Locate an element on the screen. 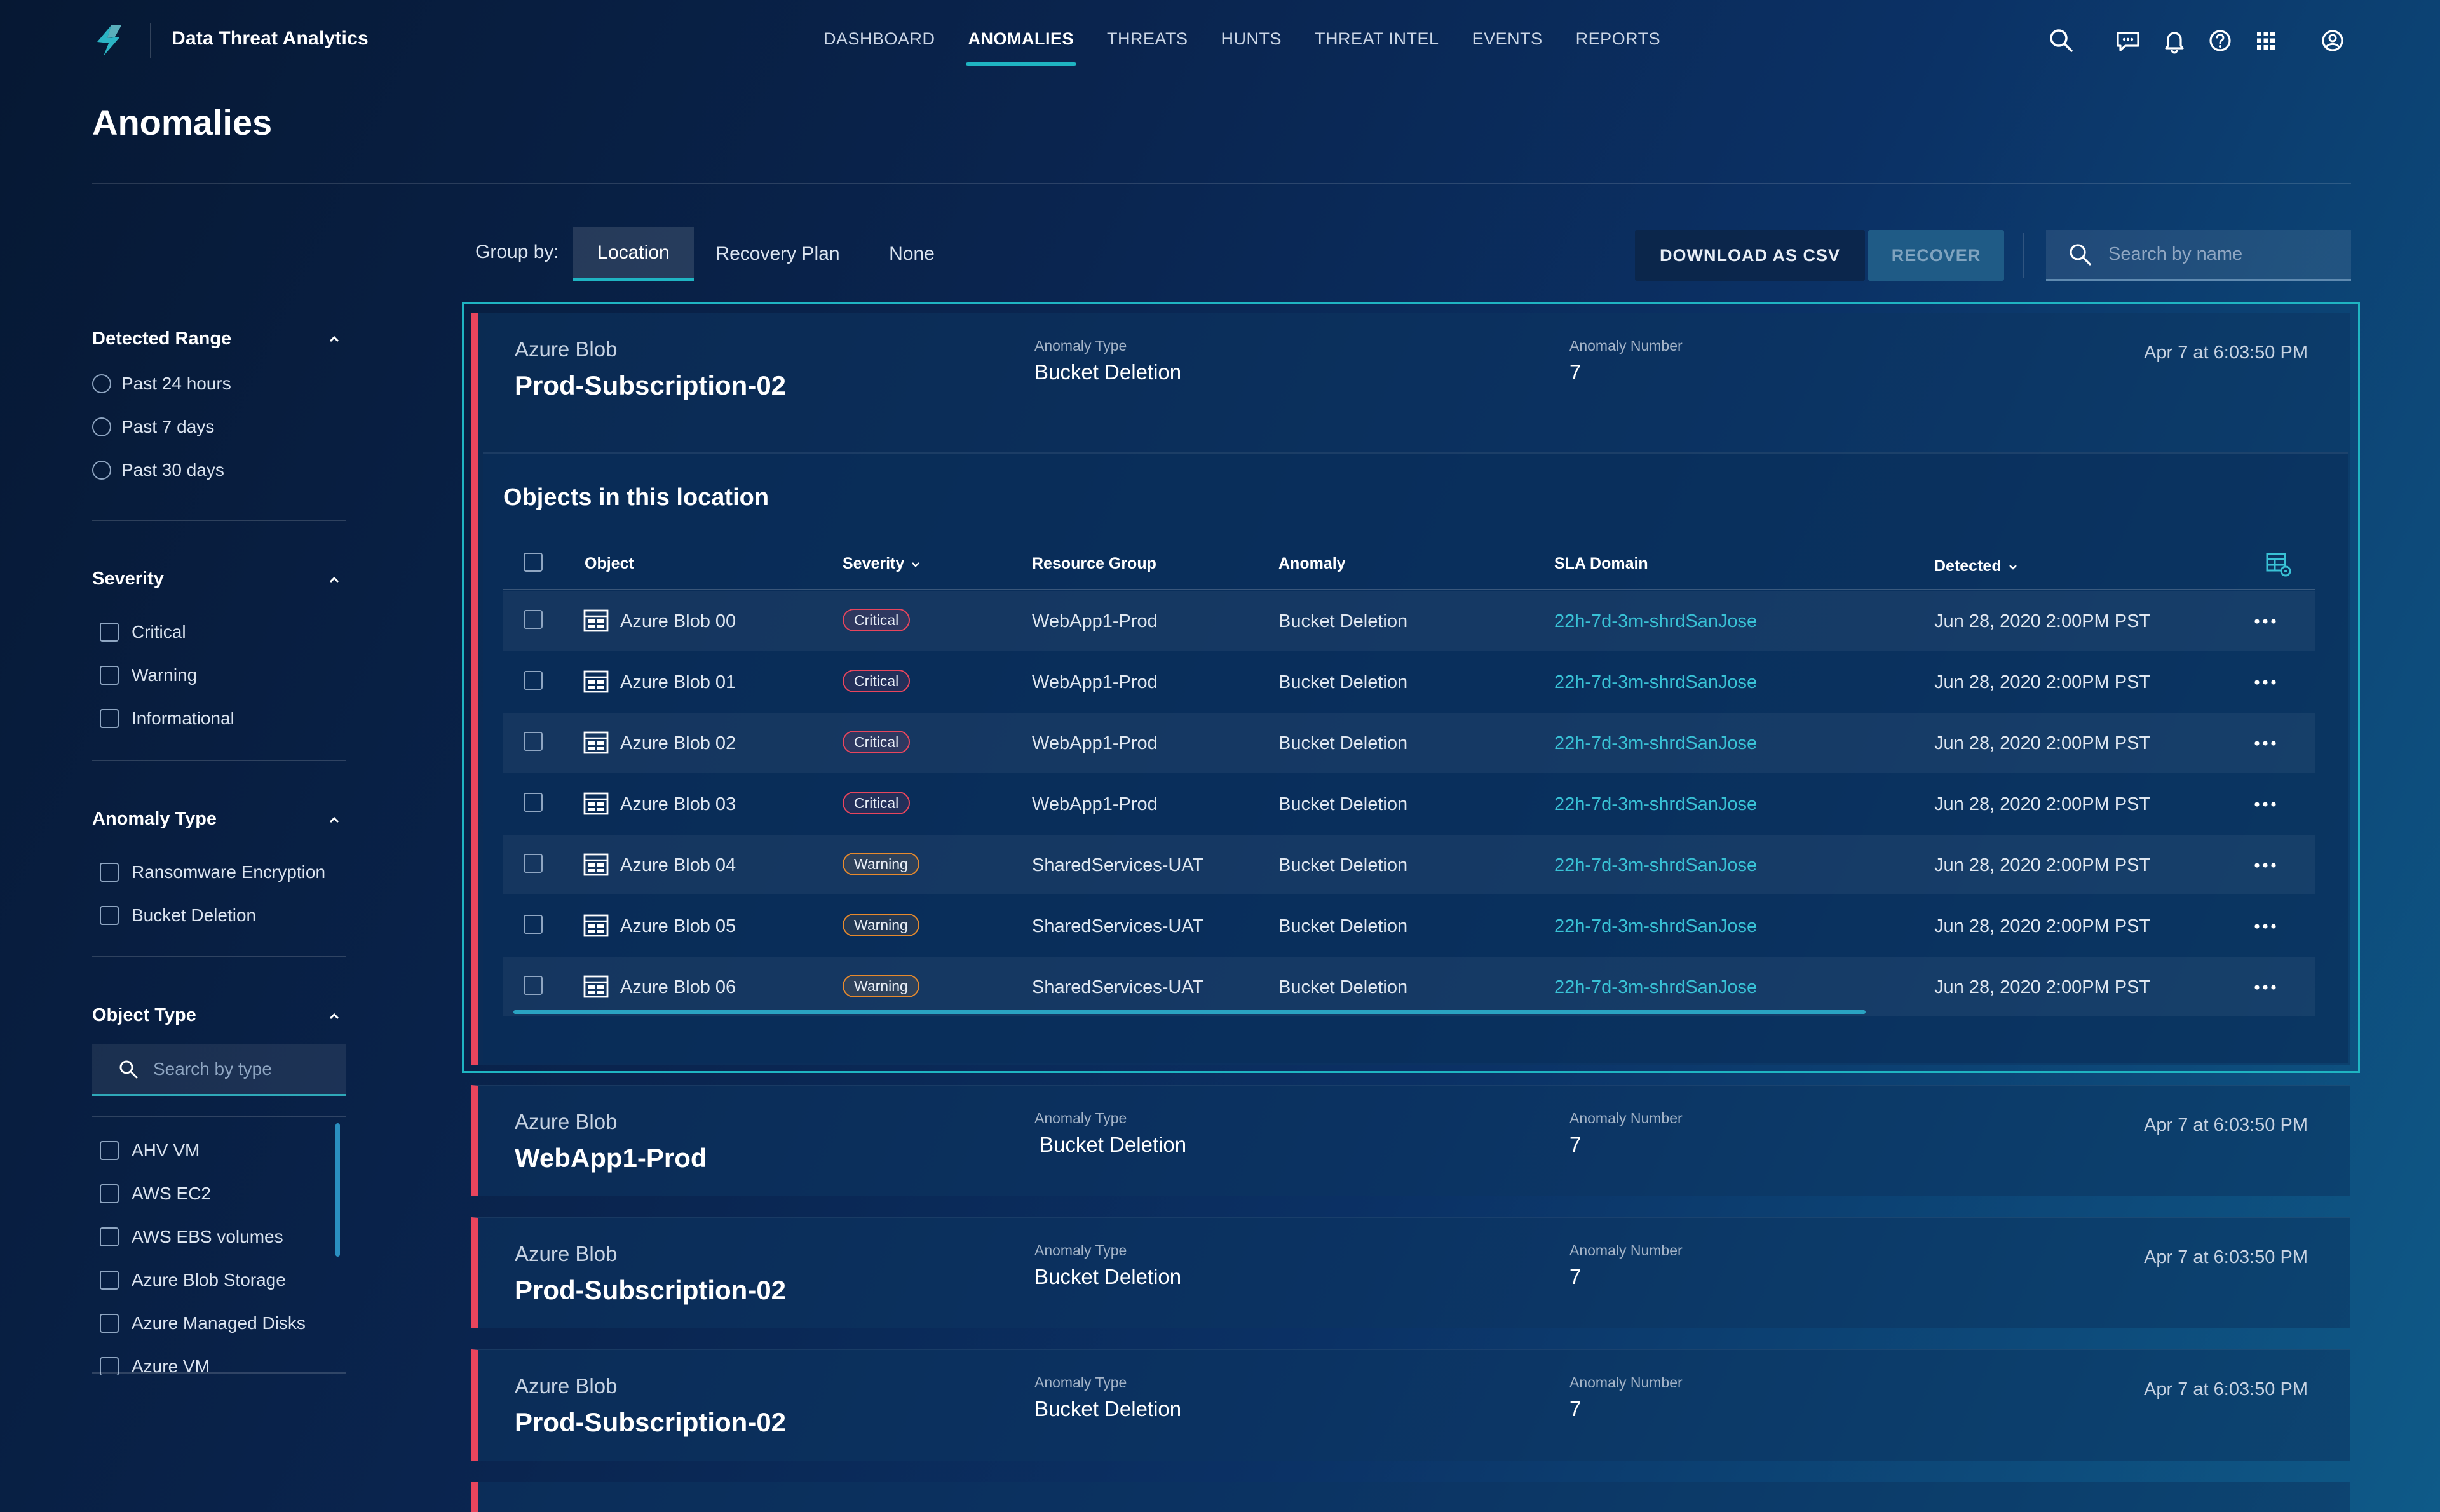 The width and height of the screenshot is (2440, 1512). nav-events: EVENTS is located at coordinates (1507, 38).